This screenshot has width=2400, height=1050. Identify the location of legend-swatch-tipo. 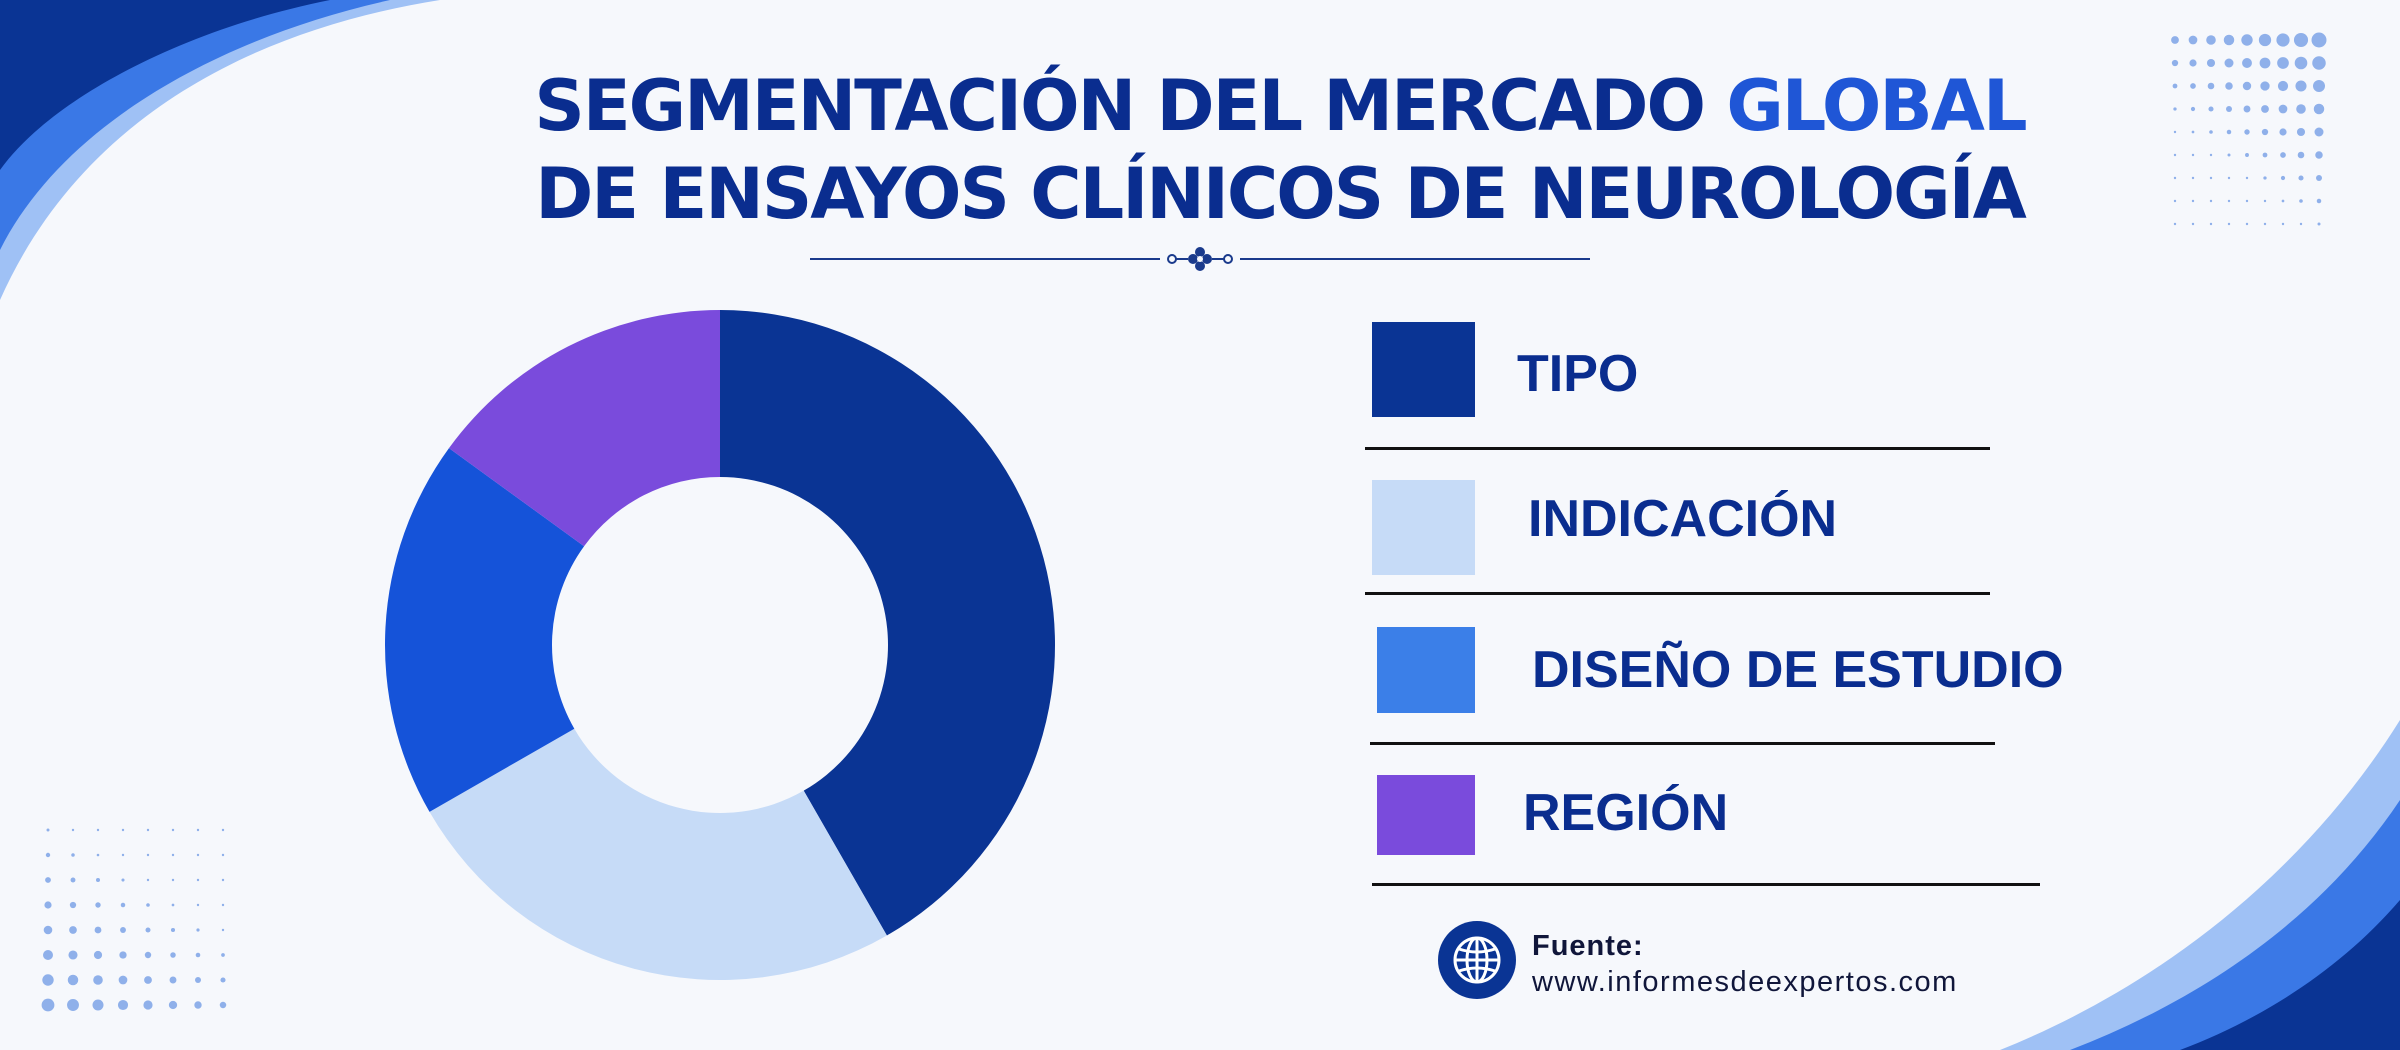
(1423, 369).